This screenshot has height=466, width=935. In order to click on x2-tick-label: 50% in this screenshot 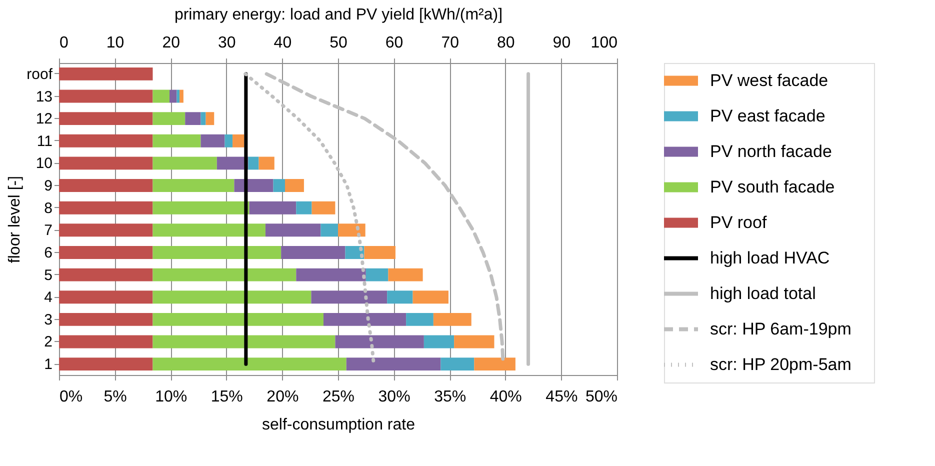, I will do `click(601, 397)`.